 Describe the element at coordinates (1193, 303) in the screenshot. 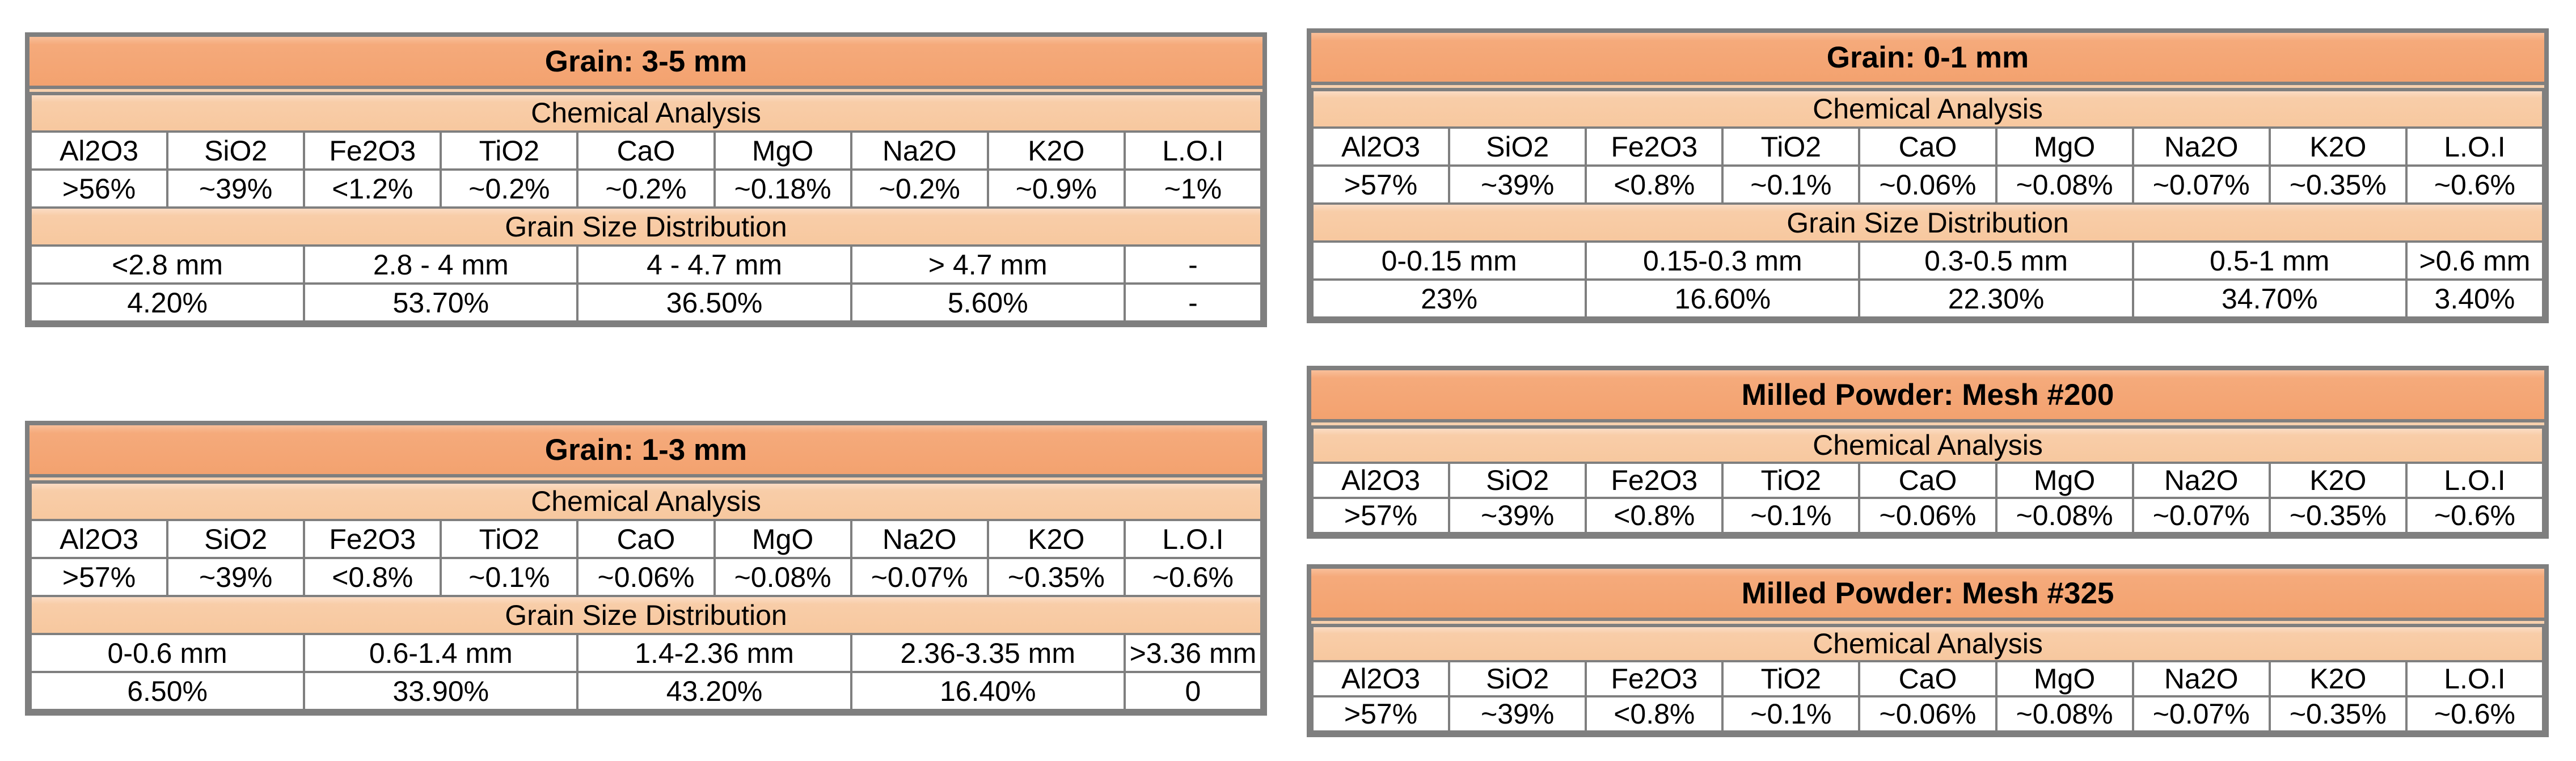

I see `size-value-cell: -` at that location.